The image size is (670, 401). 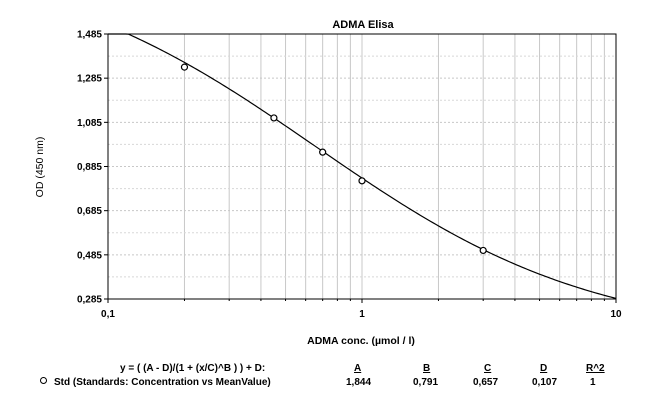 What do you see at coordinates (616, 314) in the screenshot?
I see `x-tick-label: 10` at bounding box center [616, 314].